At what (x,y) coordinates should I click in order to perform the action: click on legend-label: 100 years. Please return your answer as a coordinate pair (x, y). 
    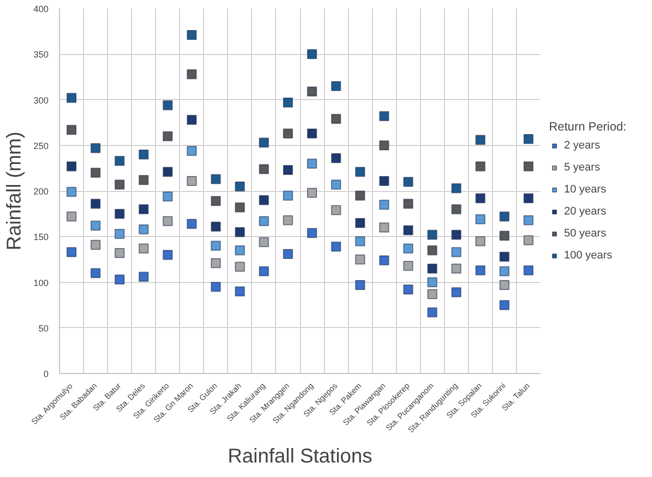
    Looking at the image, I should click on (588, 255).